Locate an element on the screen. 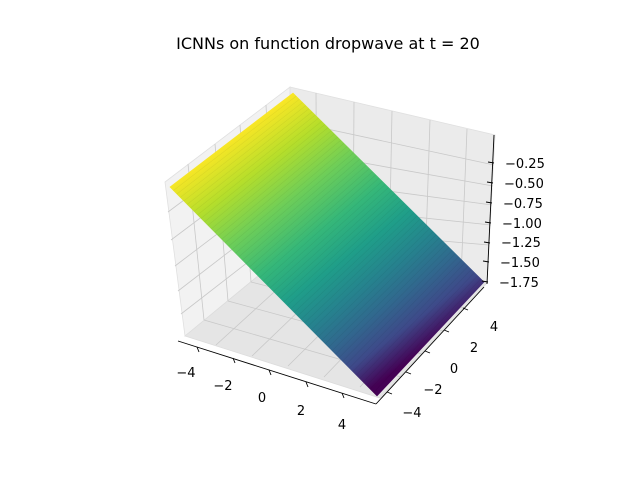  x-tick-labels: −4 −2 0 2 4 is located at coordinates (261, 399).